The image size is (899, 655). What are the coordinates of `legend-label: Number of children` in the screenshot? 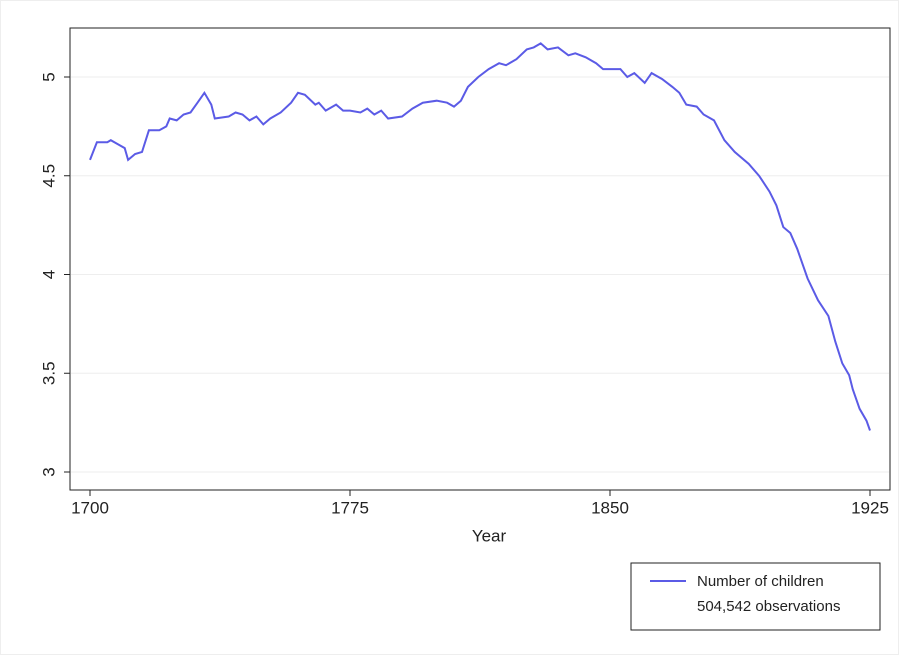 It's located at (760, 581).